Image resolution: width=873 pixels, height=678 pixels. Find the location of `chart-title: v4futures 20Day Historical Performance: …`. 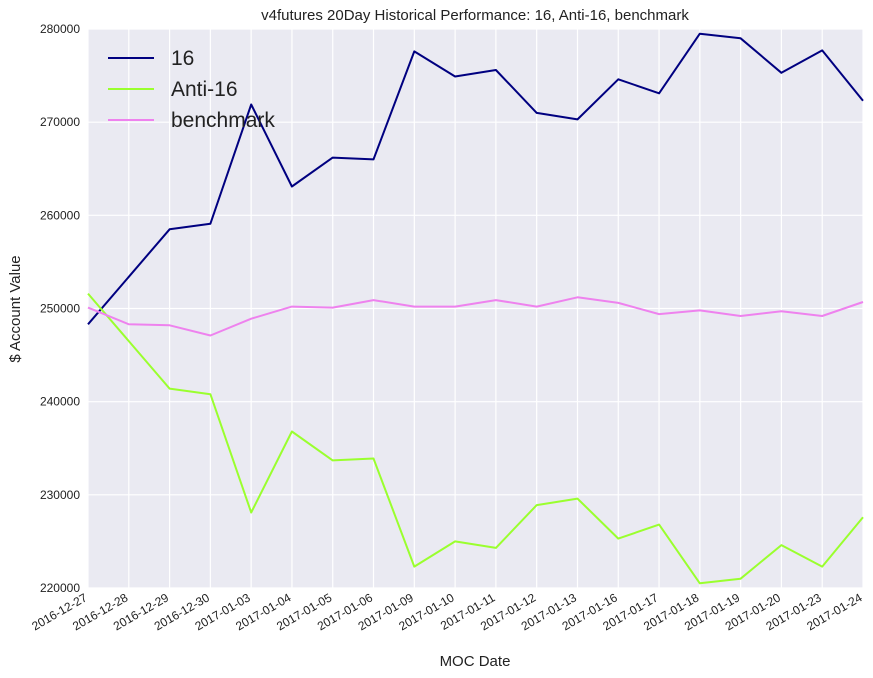

chart-title: v4futures 20Day Historical Performance: … is located at coordinates (475, 15).